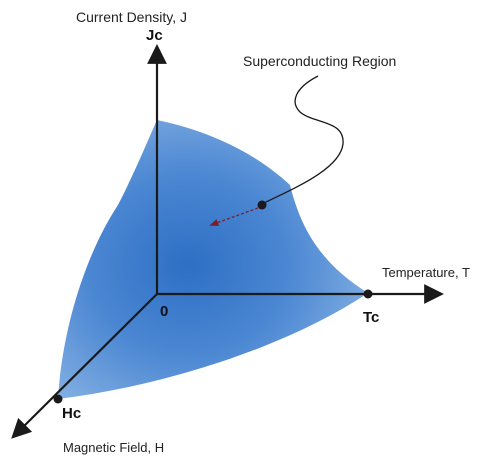 The width and height of the screenshot is (477, 461). Describe the element at coordinates (368, 294) in the screenshot. I see `tc-point` at that location.